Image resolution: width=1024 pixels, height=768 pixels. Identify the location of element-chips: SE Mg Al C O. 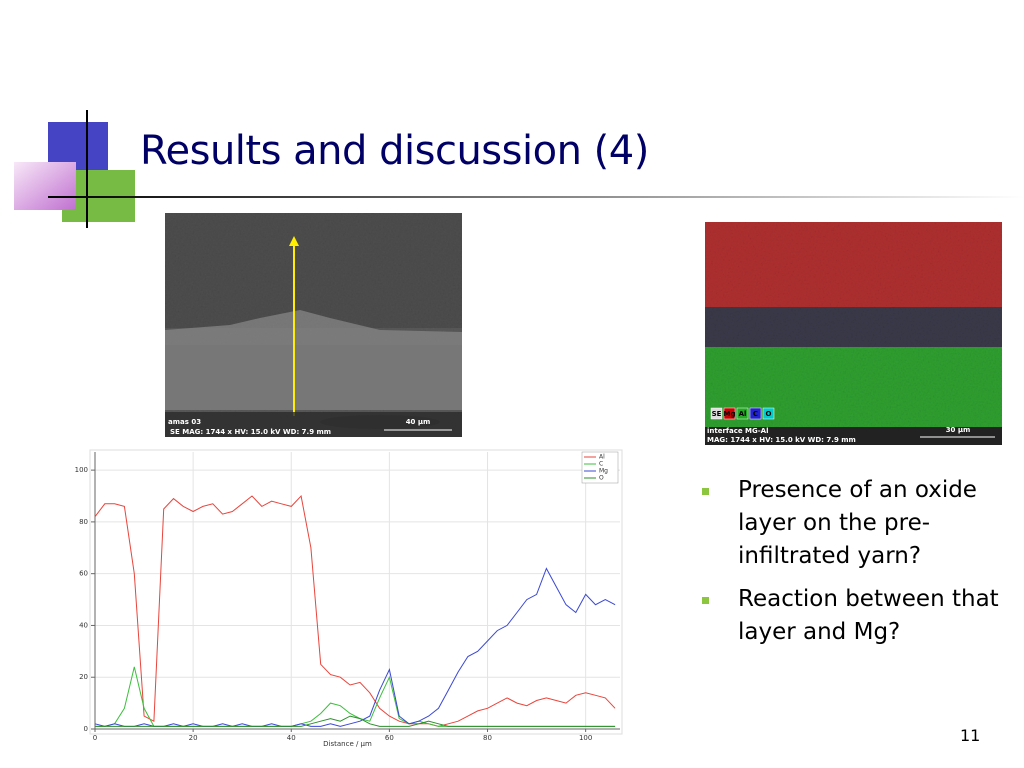
(742, 413).